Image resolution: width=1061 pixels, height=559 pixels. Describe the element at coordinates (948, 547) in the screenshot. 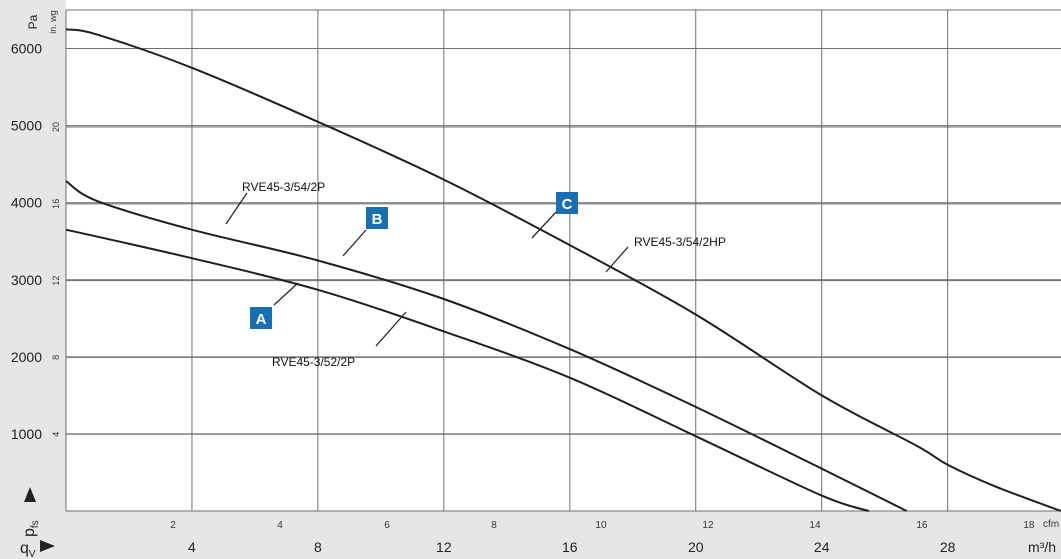

I see `x-tick-m3h-28: 28` at that location.